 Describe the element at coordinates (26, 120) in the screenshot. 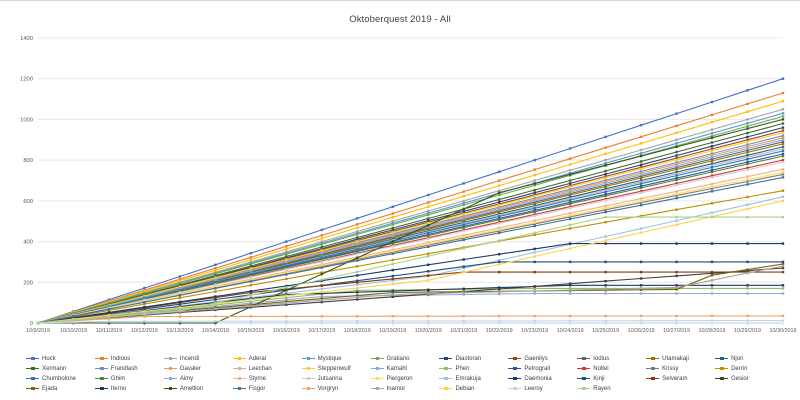

I see `y-axis-tick-label: 1000` at that location.